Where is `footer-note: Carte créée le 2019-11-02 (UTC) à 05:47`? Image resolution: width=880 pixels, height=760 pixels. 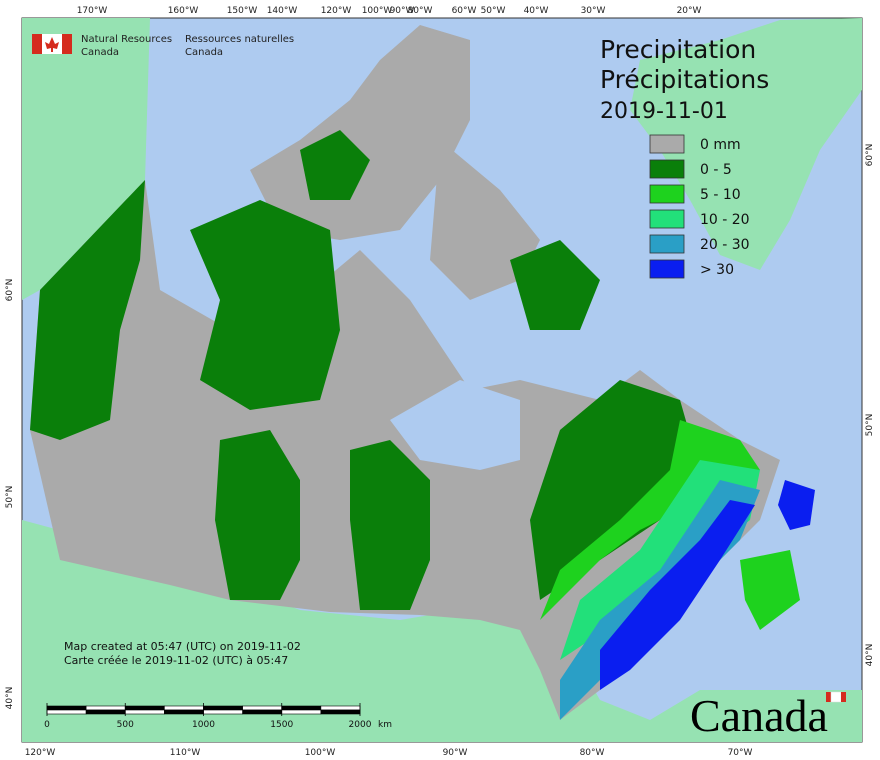 footer-note: Carte créée le 2019-11-02 (UTC) à 05:47 is located at coordinates (176, 660).